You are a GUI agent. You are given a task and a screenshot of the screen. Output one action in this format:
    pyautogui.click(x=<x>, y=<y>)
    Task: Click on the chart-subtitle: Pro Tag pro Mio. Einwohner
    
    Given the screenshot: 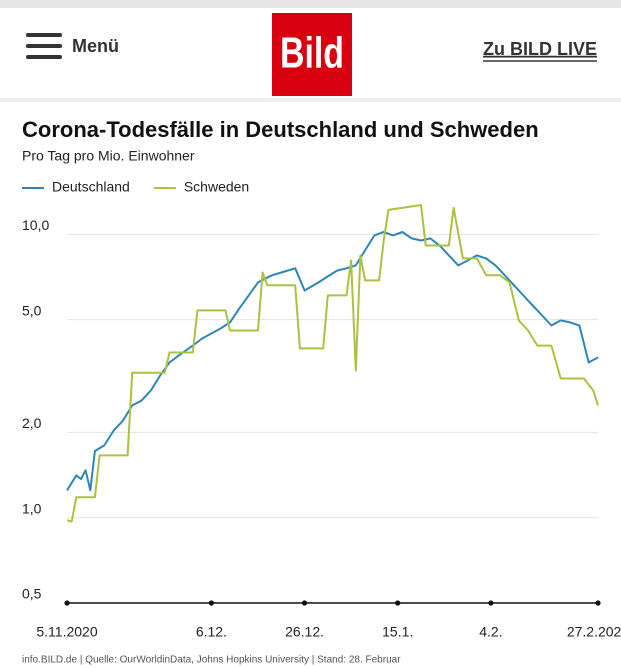 What is the action you would take?
    pyautogui.click(x=108, y=156)
    